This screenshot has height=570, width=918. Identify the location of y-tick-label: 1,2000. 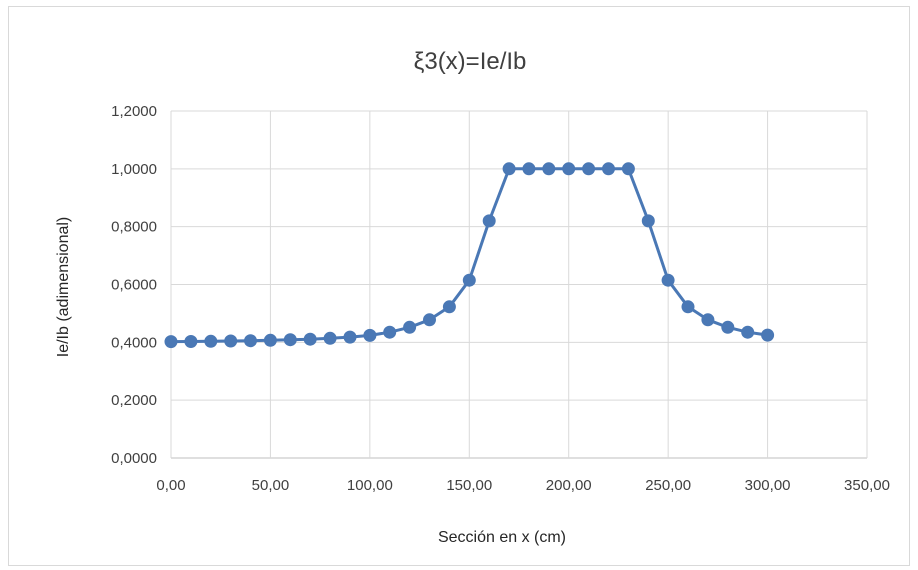
(134, 111).